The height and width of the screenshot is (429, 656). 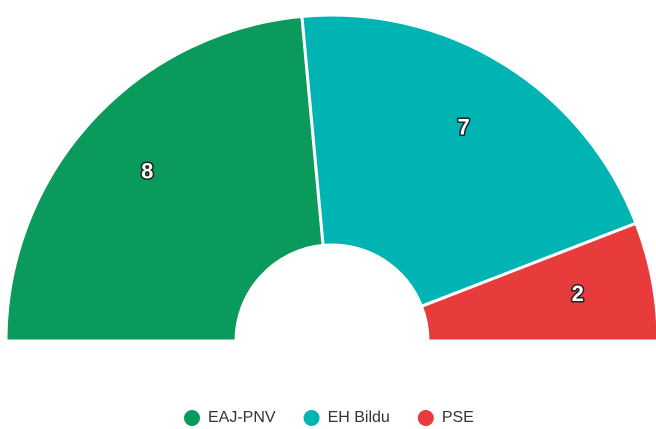 What do you see at coordinates (147, 170) in the screenshot?
I see `value-label: 8` at bounding box center [147, 170].